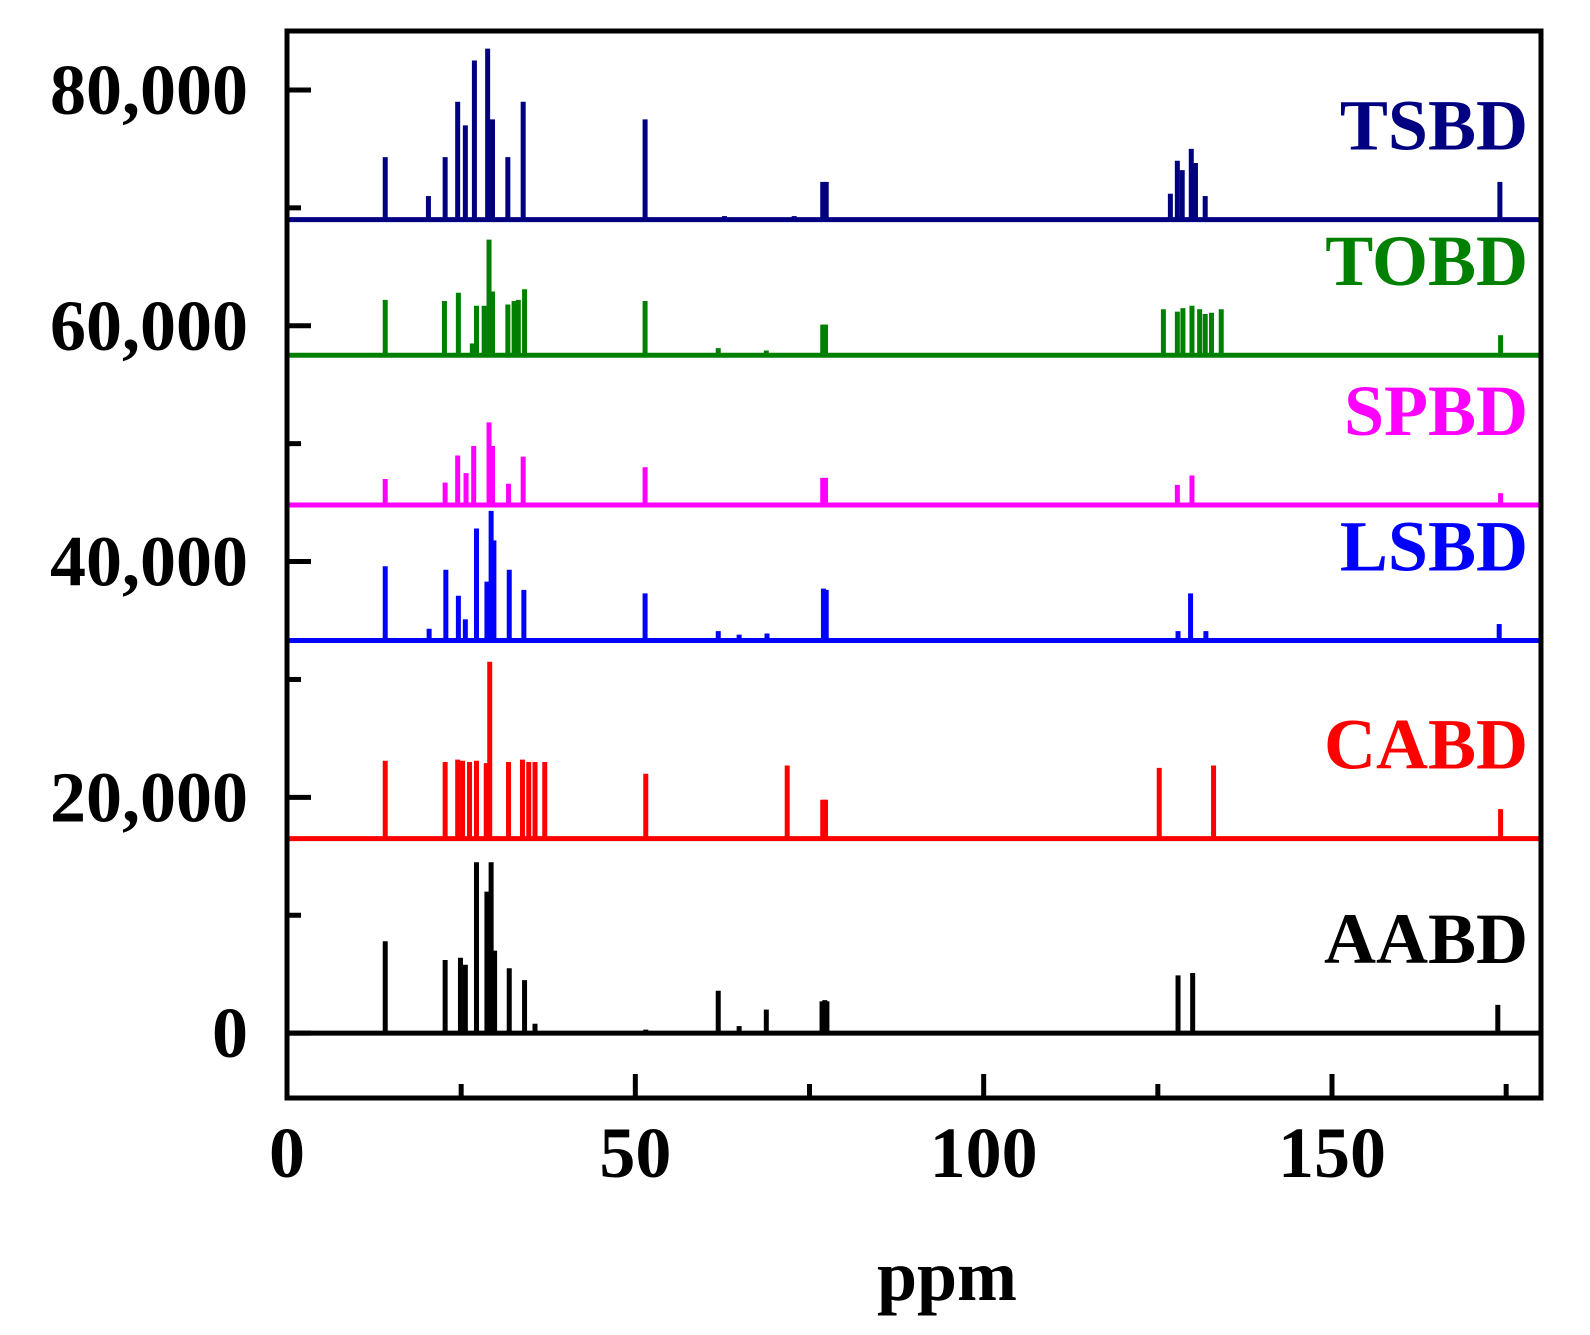 Image resolution: width=1590 pixels, height=1335 pixels. I want to click on trace-lsbd, so click(914, 577).